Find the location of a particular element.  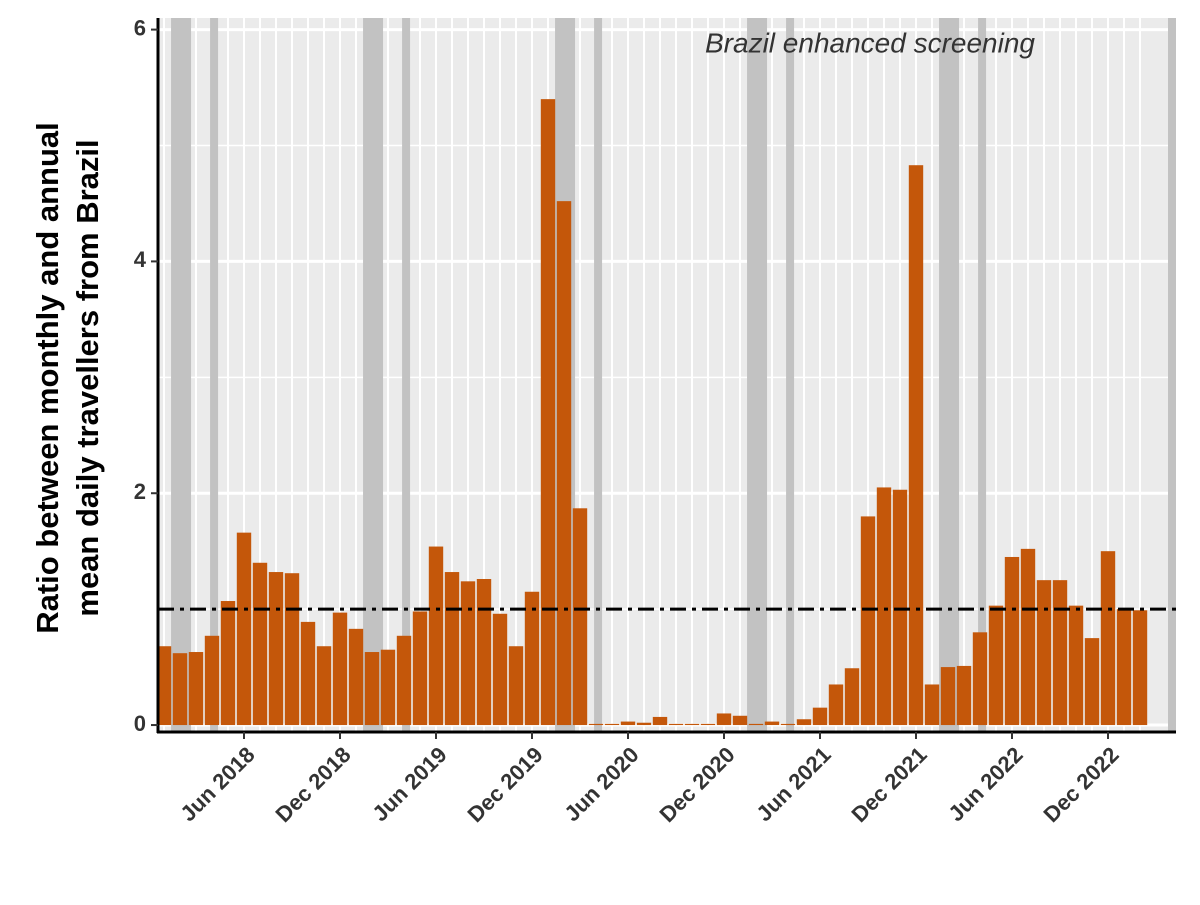

x-tick-label: Jun 2022 is located at coordinates (985, 784).